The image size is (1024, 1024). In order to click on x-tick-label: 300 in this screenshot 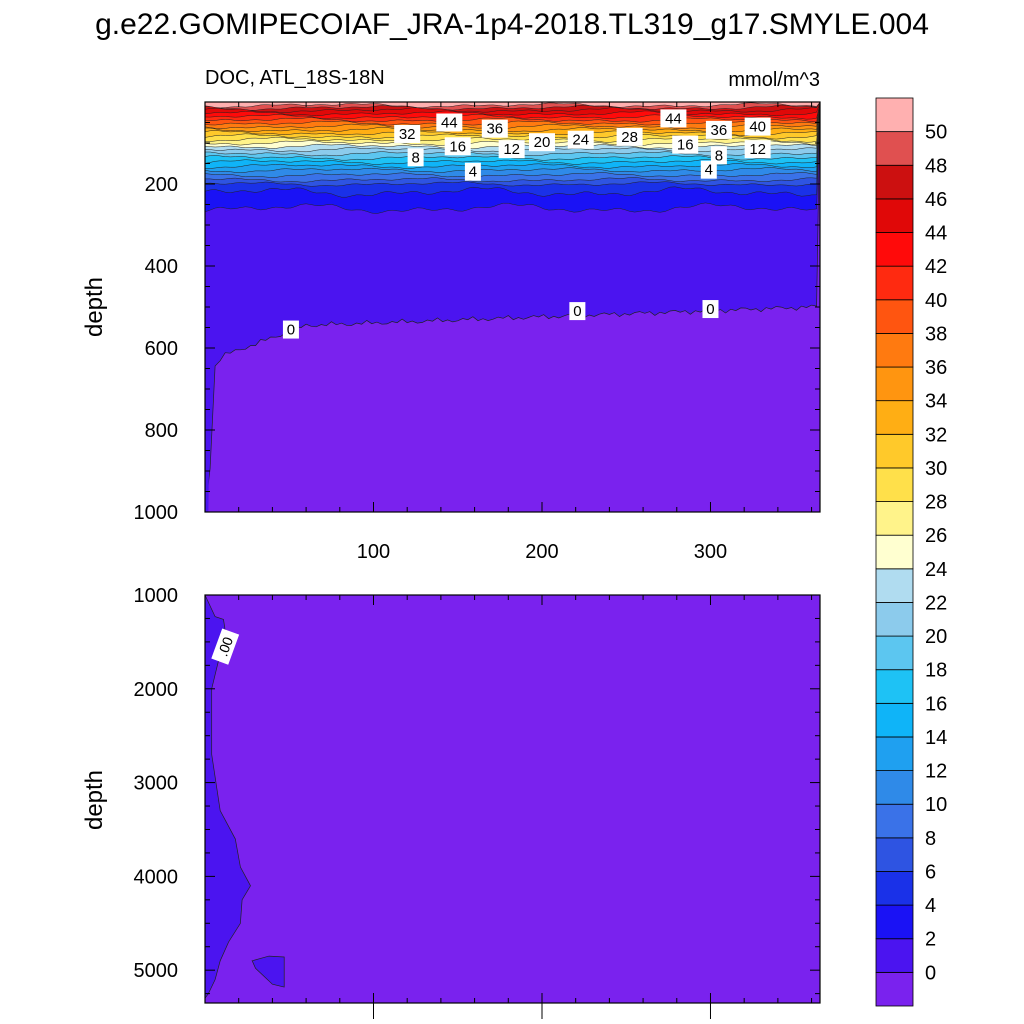, I will do `click(710, 552)`.